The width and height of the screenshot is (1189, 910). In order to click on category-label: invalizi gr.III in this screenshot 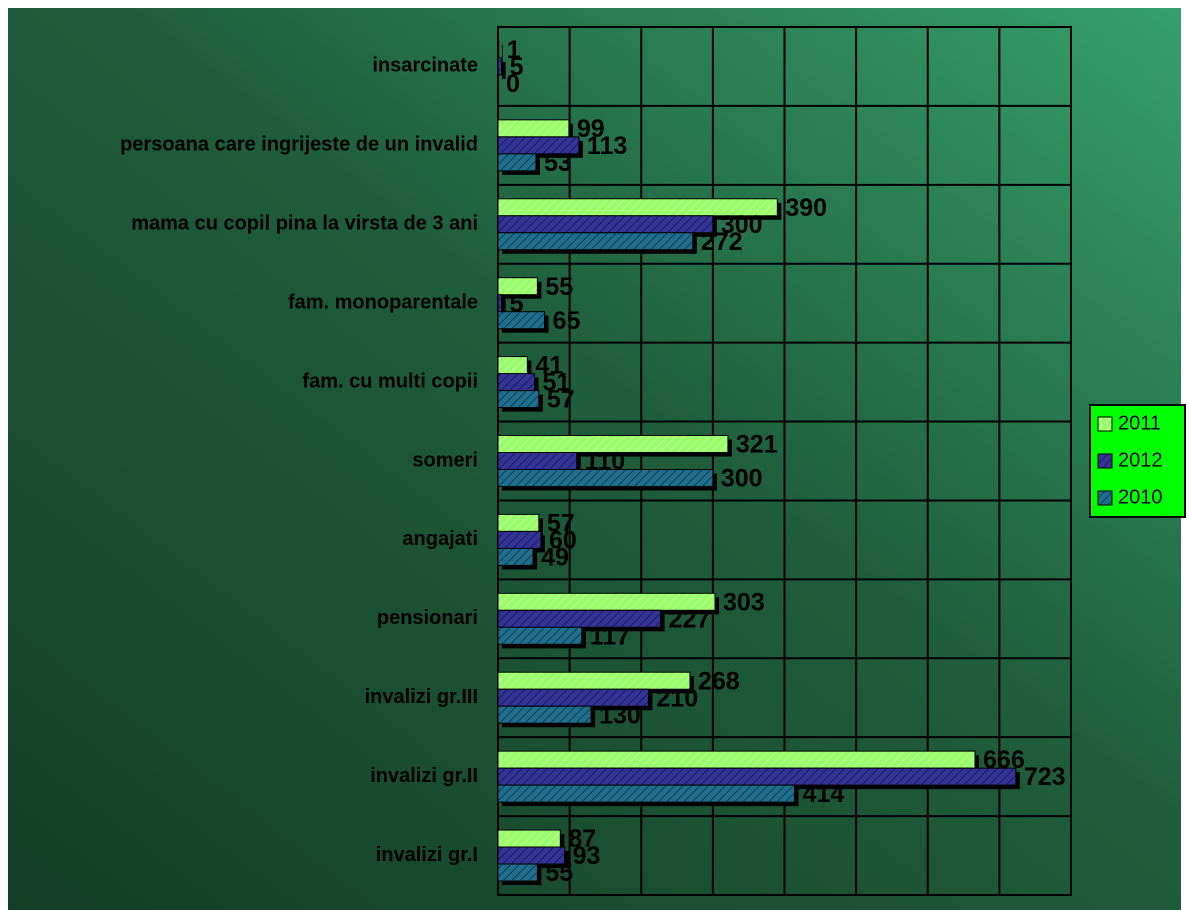, I will do `click(421, 697)`.